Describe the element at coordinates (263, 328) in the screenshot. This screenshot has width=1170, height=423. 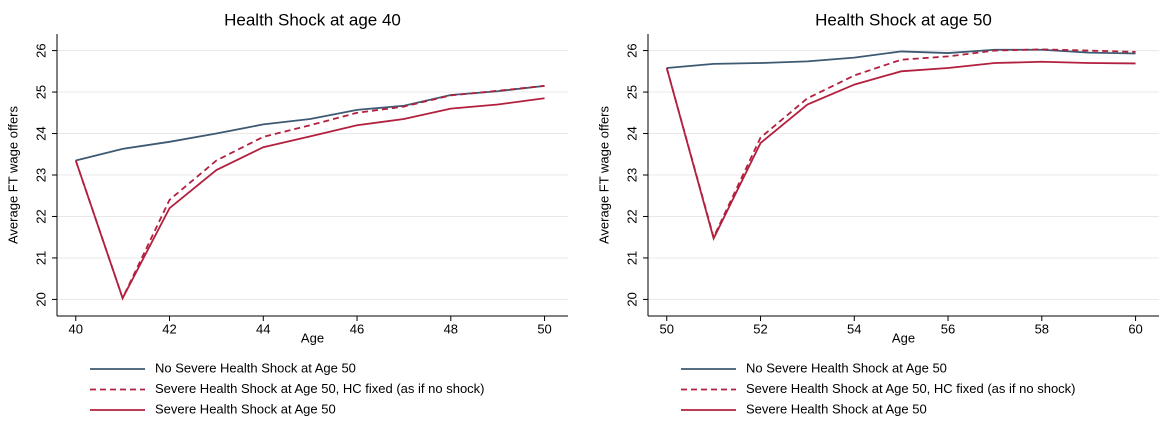
I see `x-tick-label: 44` at that location.